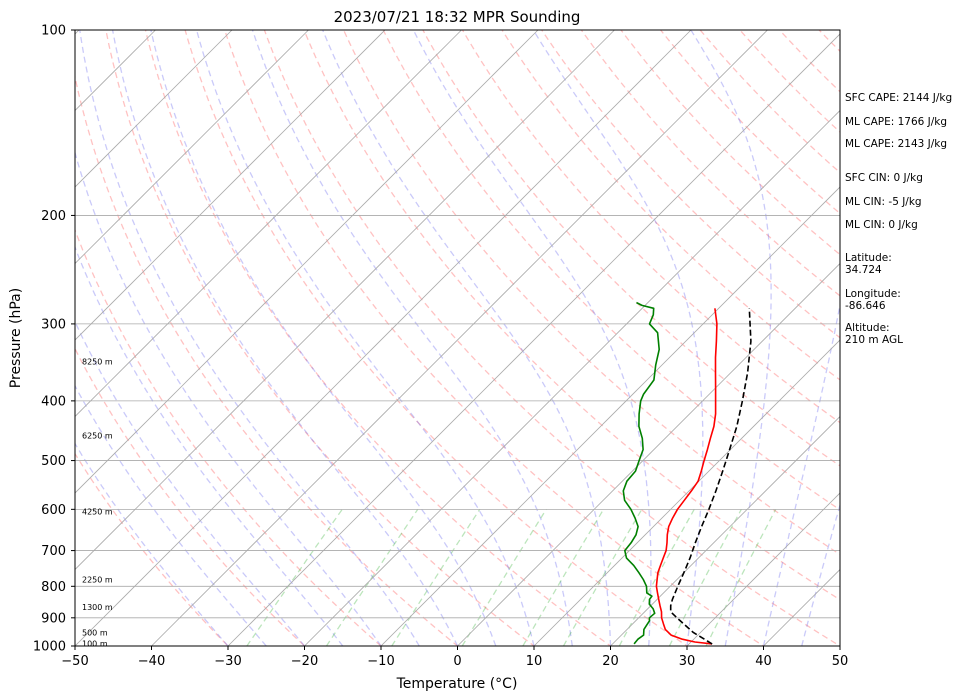  Describe the element at coordinates (95, 643) in the screenshot. I see `height-label: 100 m` at that location.